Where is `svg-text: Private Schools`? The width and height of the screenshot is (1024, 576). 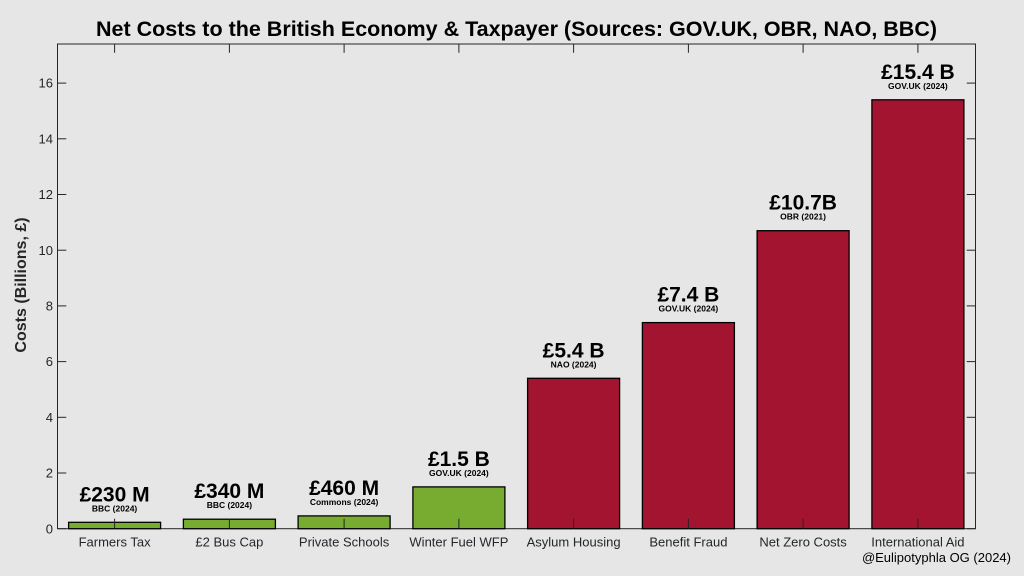
svg-text: Private Schools is located at coordinates (344, 542).